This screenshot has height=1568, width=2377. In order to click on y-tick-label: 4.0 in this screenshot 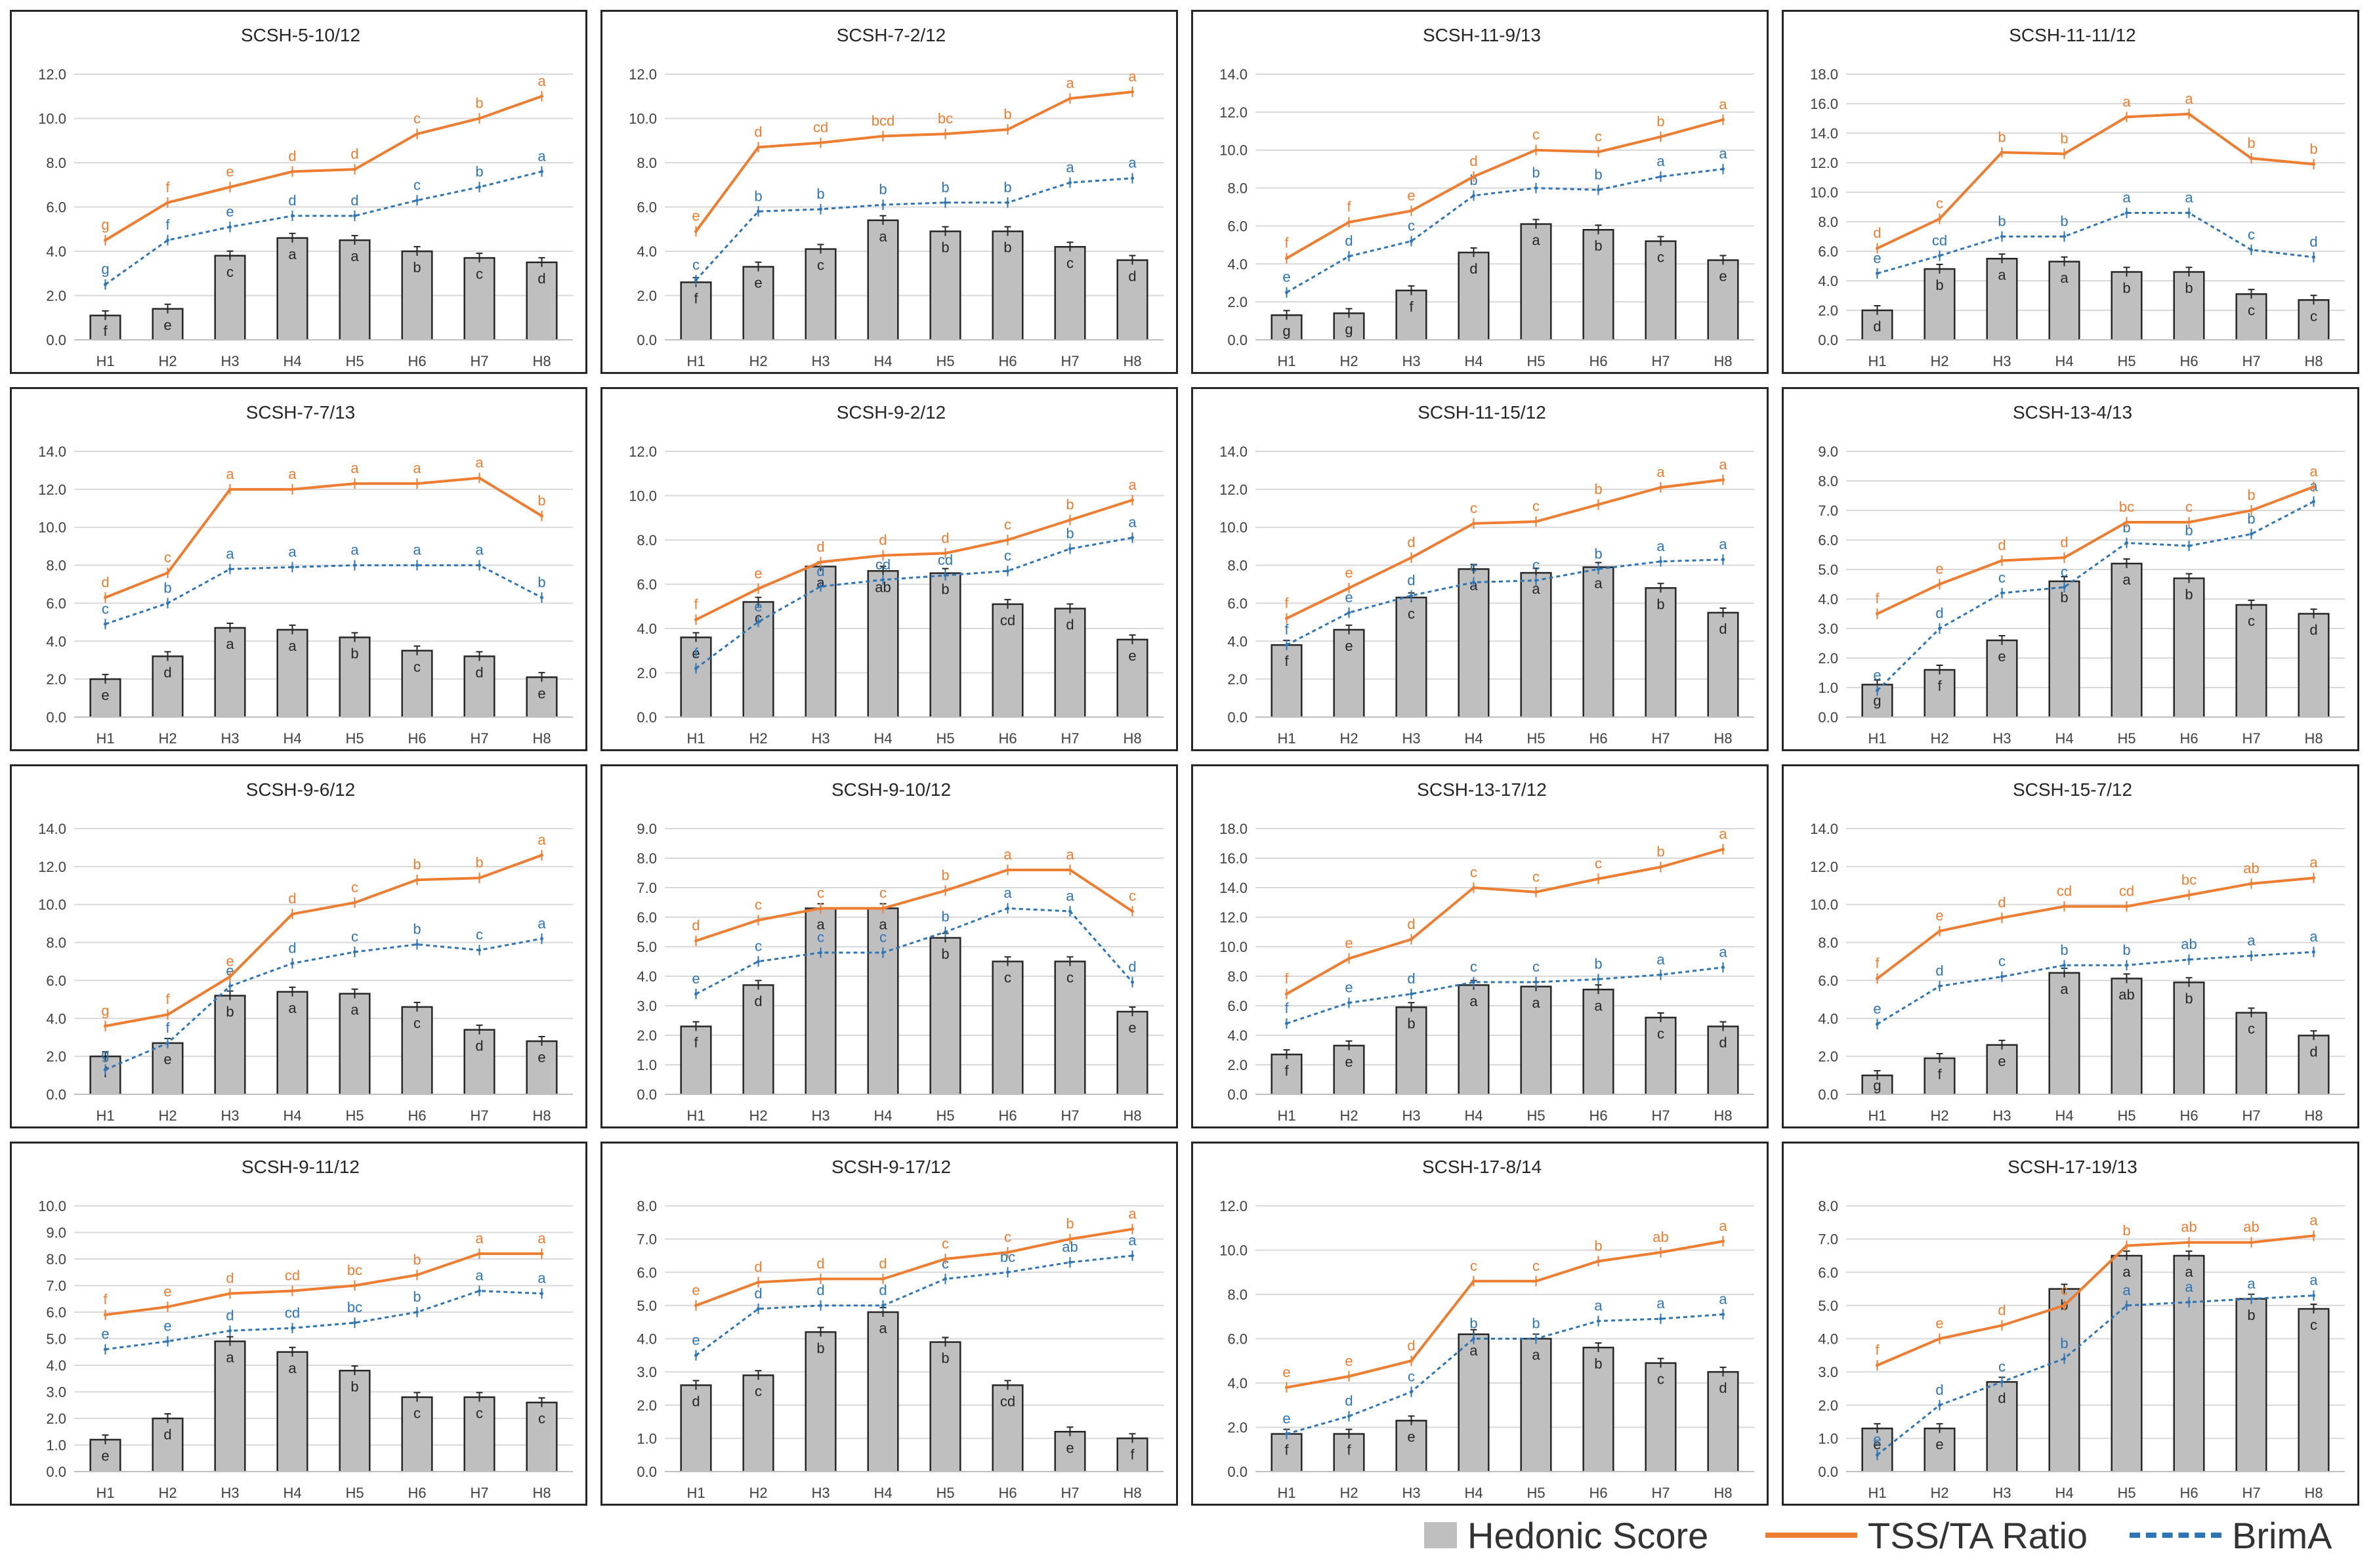, I will do `click(647, 629)`.